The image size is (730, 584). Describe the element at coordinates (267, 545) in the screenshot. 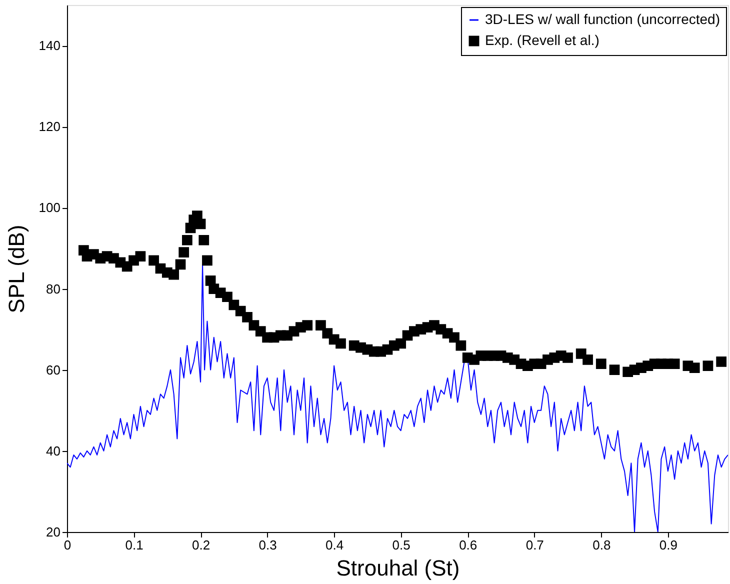

I see `x-tick-label: 0.3` at that location.